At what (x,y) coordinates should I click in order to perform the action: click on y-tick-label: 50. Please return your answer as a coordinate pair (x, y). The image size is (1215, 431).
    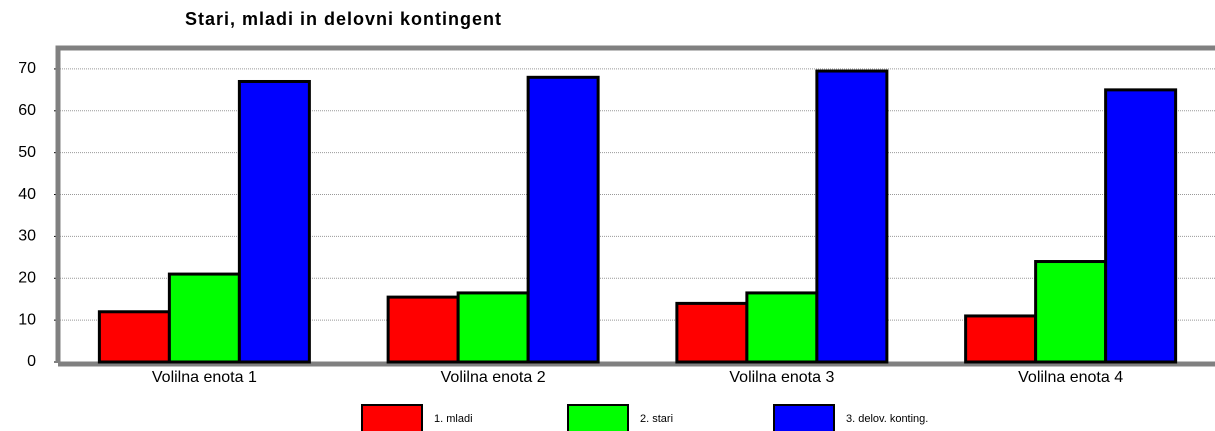
    Looking at the image, I should click on (27, 152).